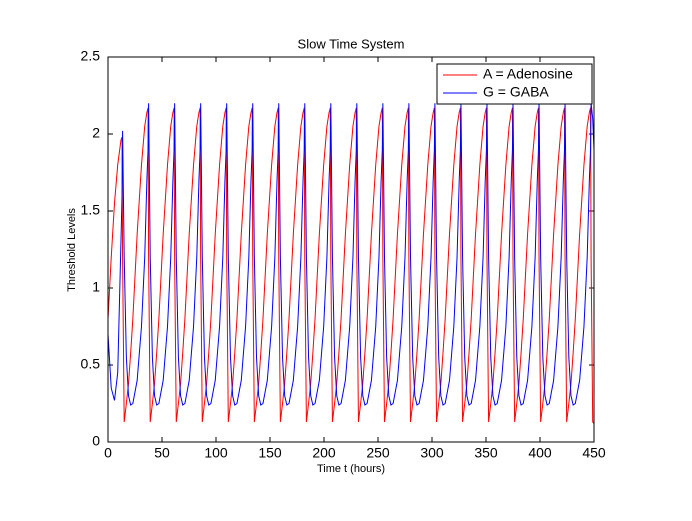 The height and width of the screenshot is (521, 692). Describe the element at coordinates (91, 210) in the screenshot. I see `y-tick-label: 1.5` at that location.